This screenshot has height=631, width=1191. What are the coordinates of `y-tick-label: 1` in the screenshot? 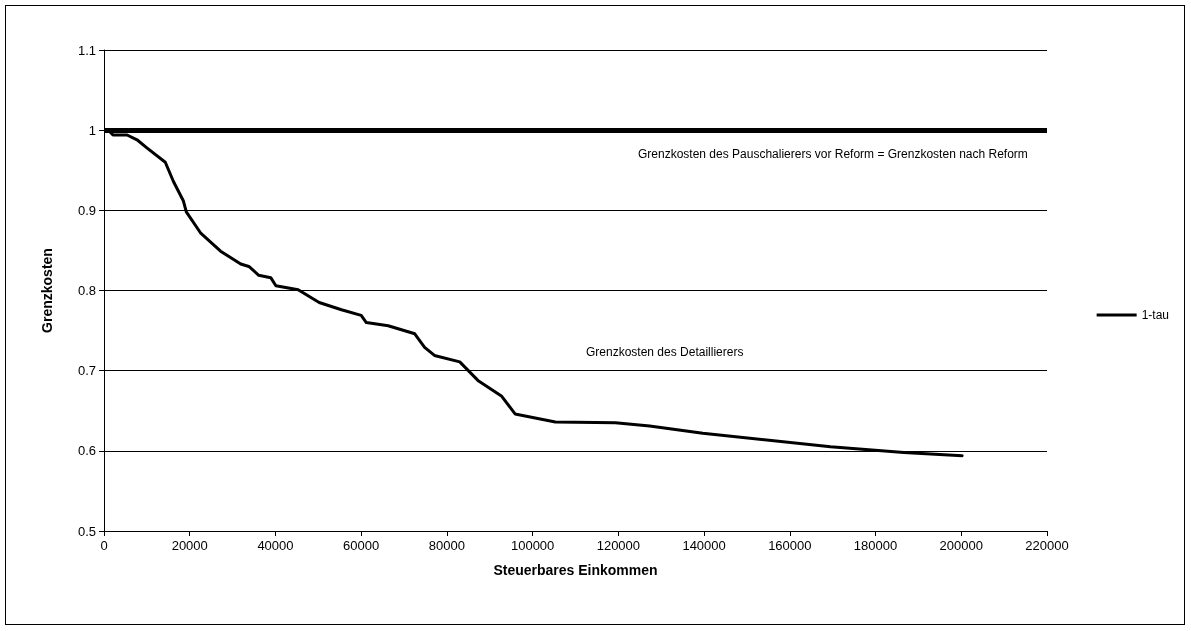 It's located at (92, 130).